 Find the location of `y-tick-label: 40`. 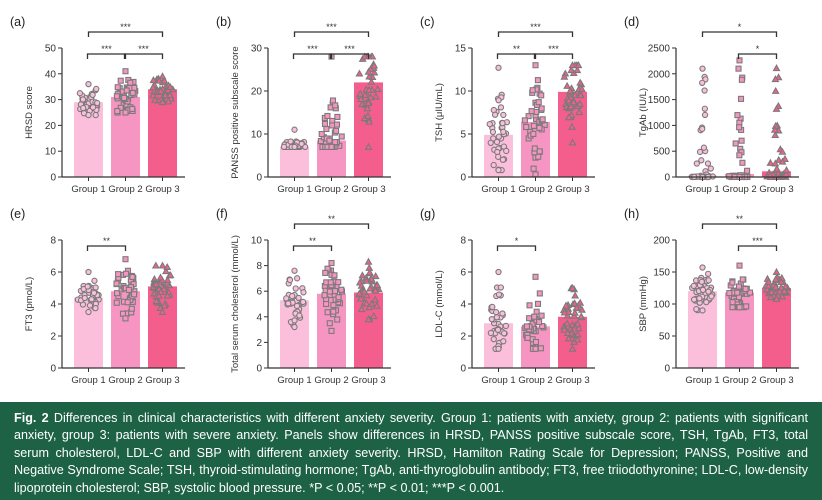

y-tick-label: 40 is located at coordinates (51, 74).